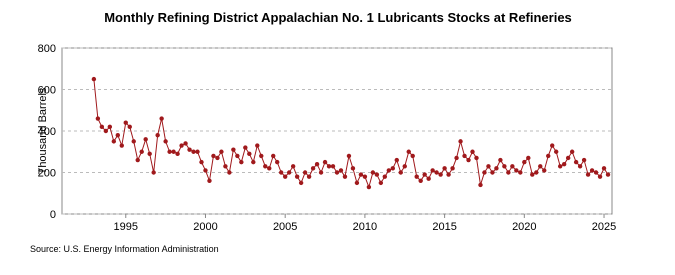 This screenshot has width=675, height=275. What do you see at coordinates (365, 227) in the screenshot?
I see `x-tick-label: 2010` at bounding box center [365, 227].